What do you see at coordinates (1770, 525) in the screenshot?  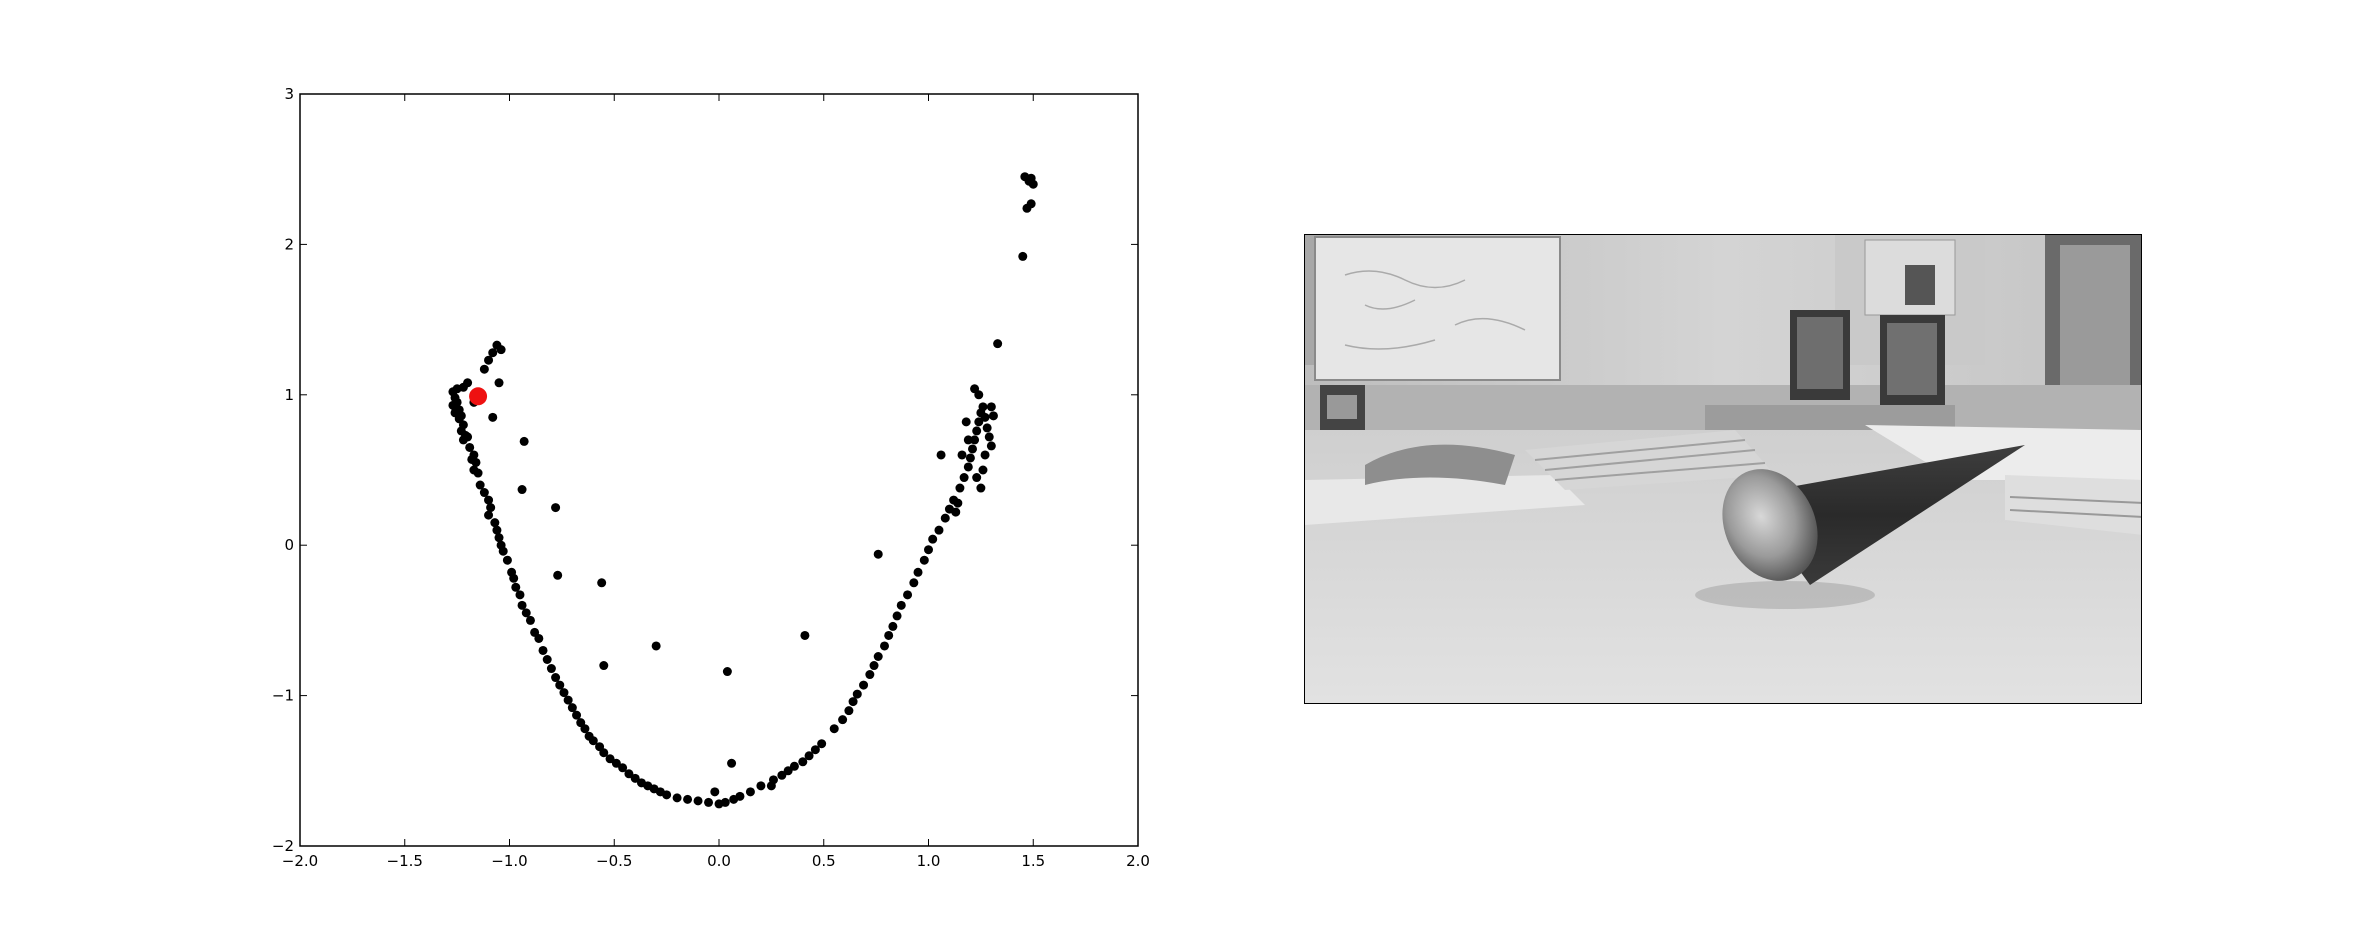 I see `cone-cap` at bounding box center [1770, 525].